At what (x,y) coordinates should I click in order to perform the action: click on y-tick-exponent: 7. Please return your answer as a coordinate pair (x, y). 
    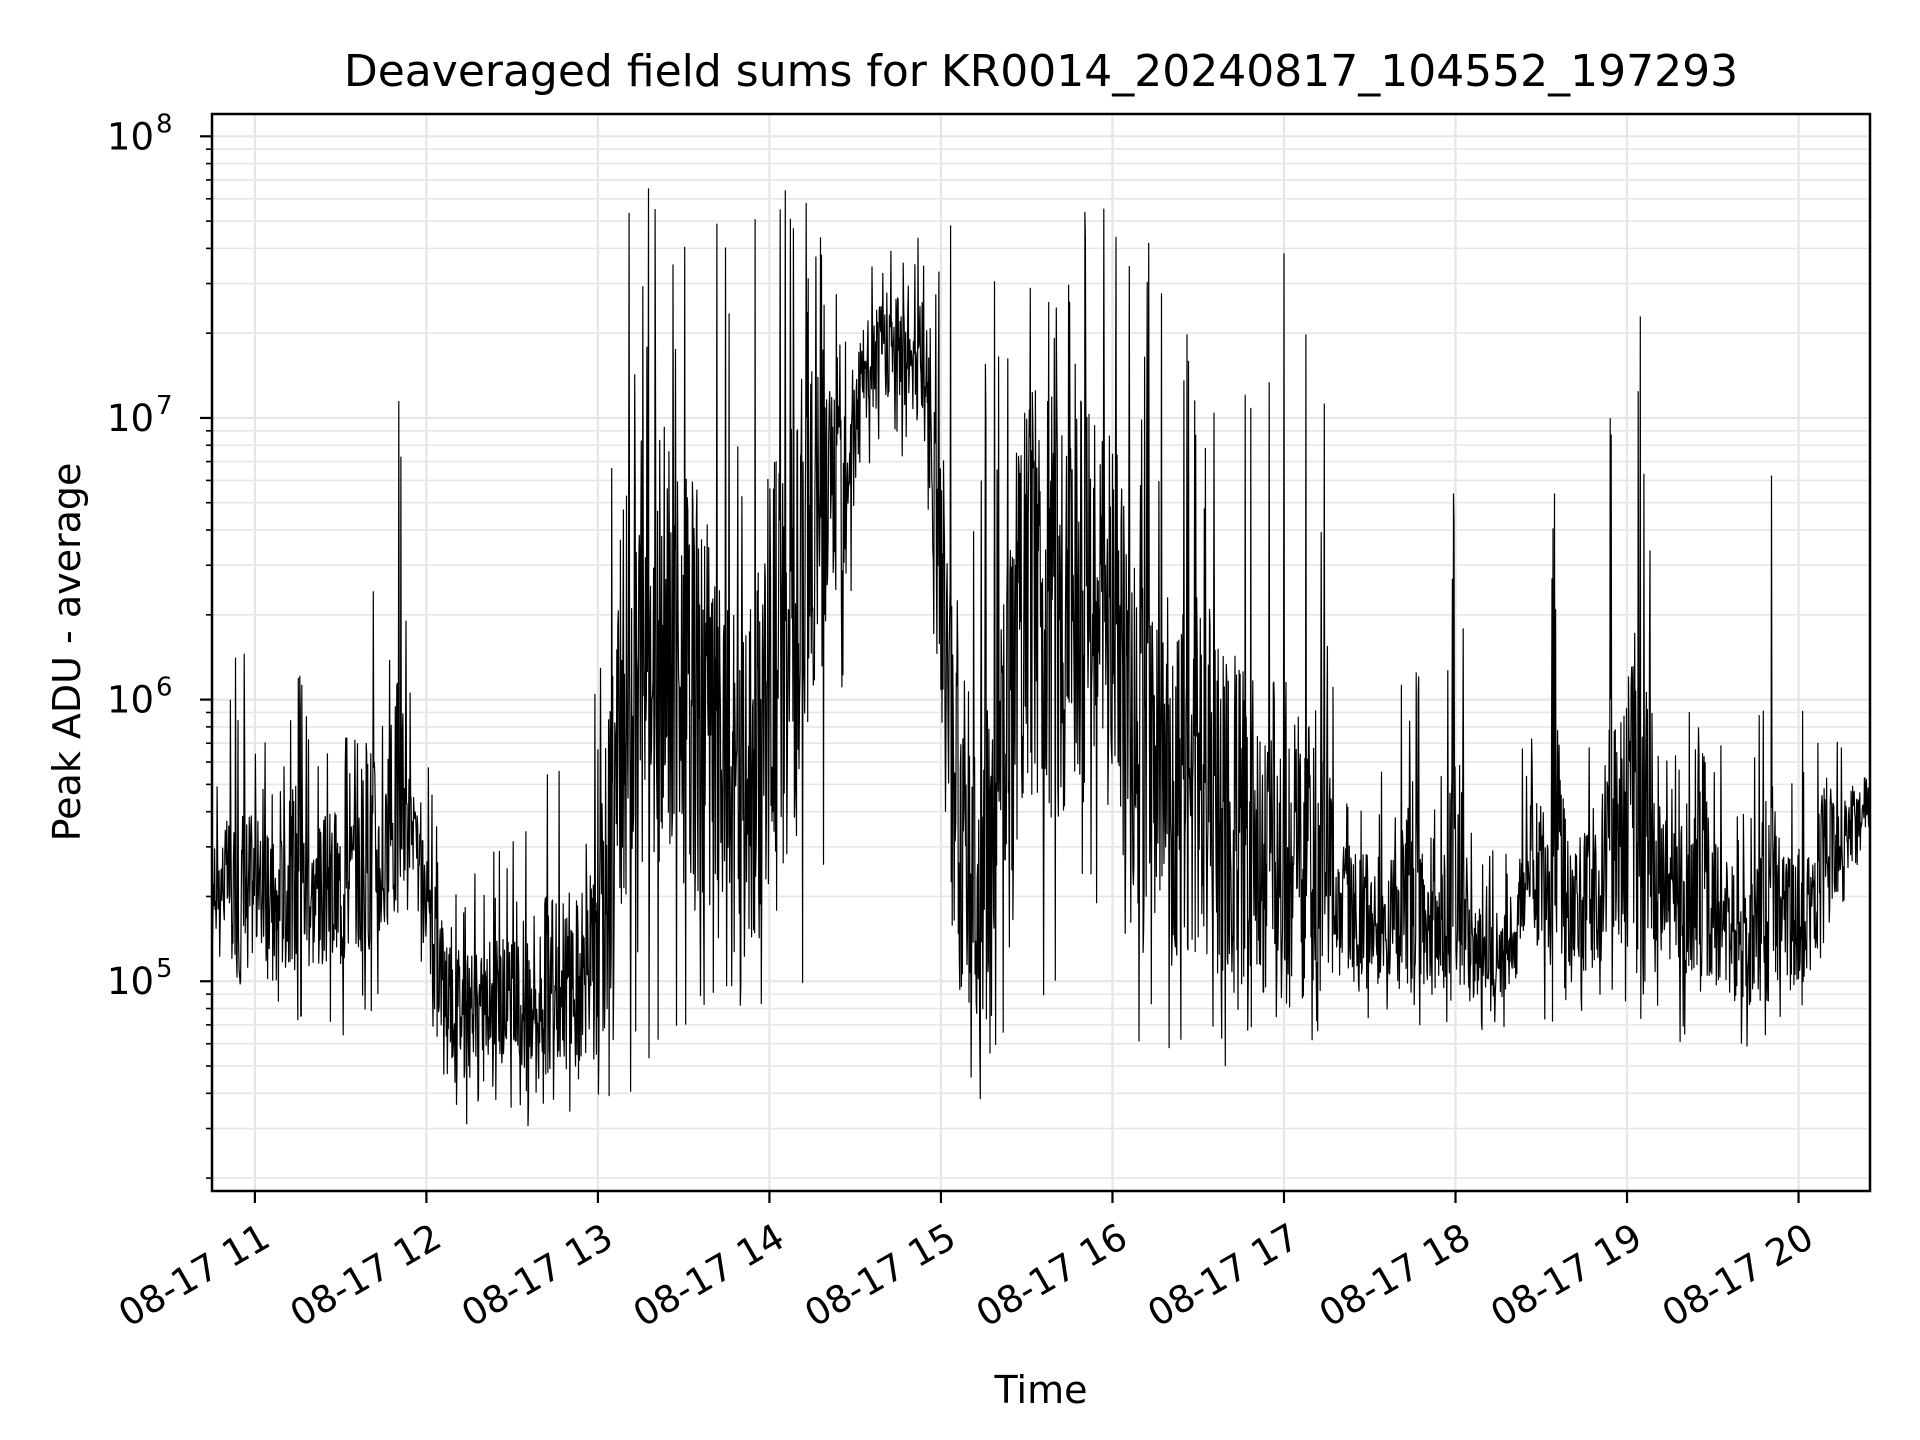
    Looking at the image, I should click on (164, 406).